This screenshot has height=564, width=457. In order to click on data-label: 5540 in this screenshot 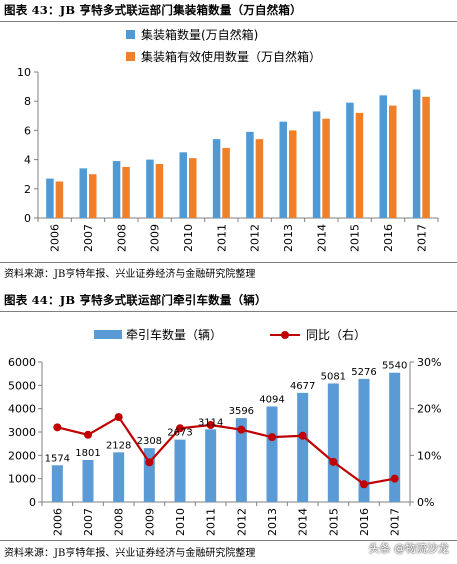, I will do `click(394, 366)`.